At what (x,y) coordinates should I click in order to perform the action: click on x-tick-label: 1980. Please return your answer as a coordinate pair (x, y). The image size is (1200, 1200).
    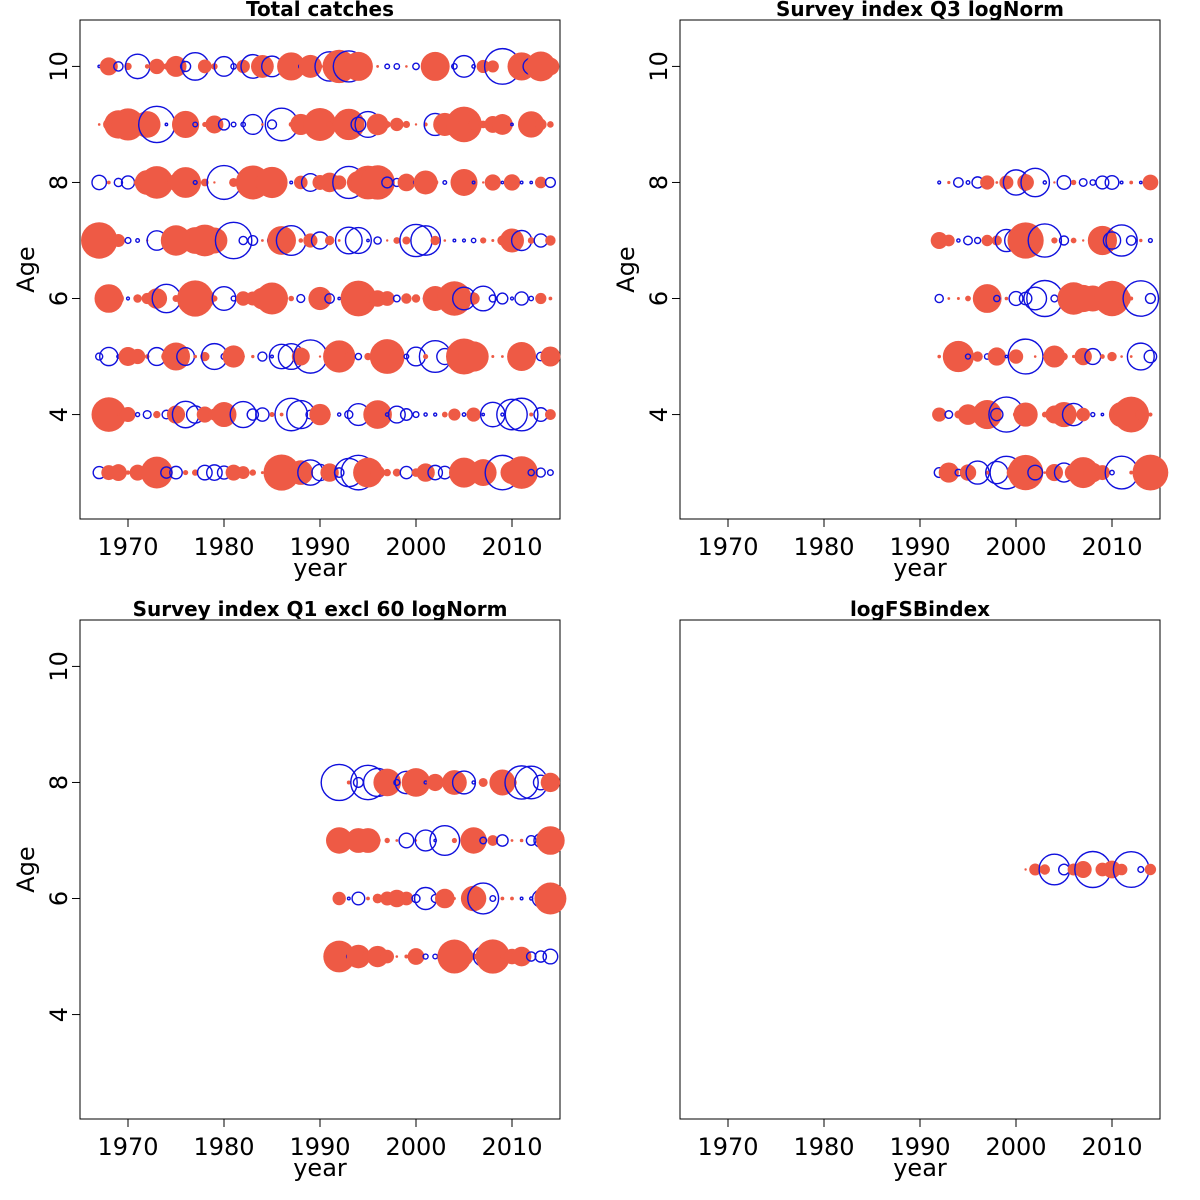
    Looking at the image, I should click on (223, 1147).